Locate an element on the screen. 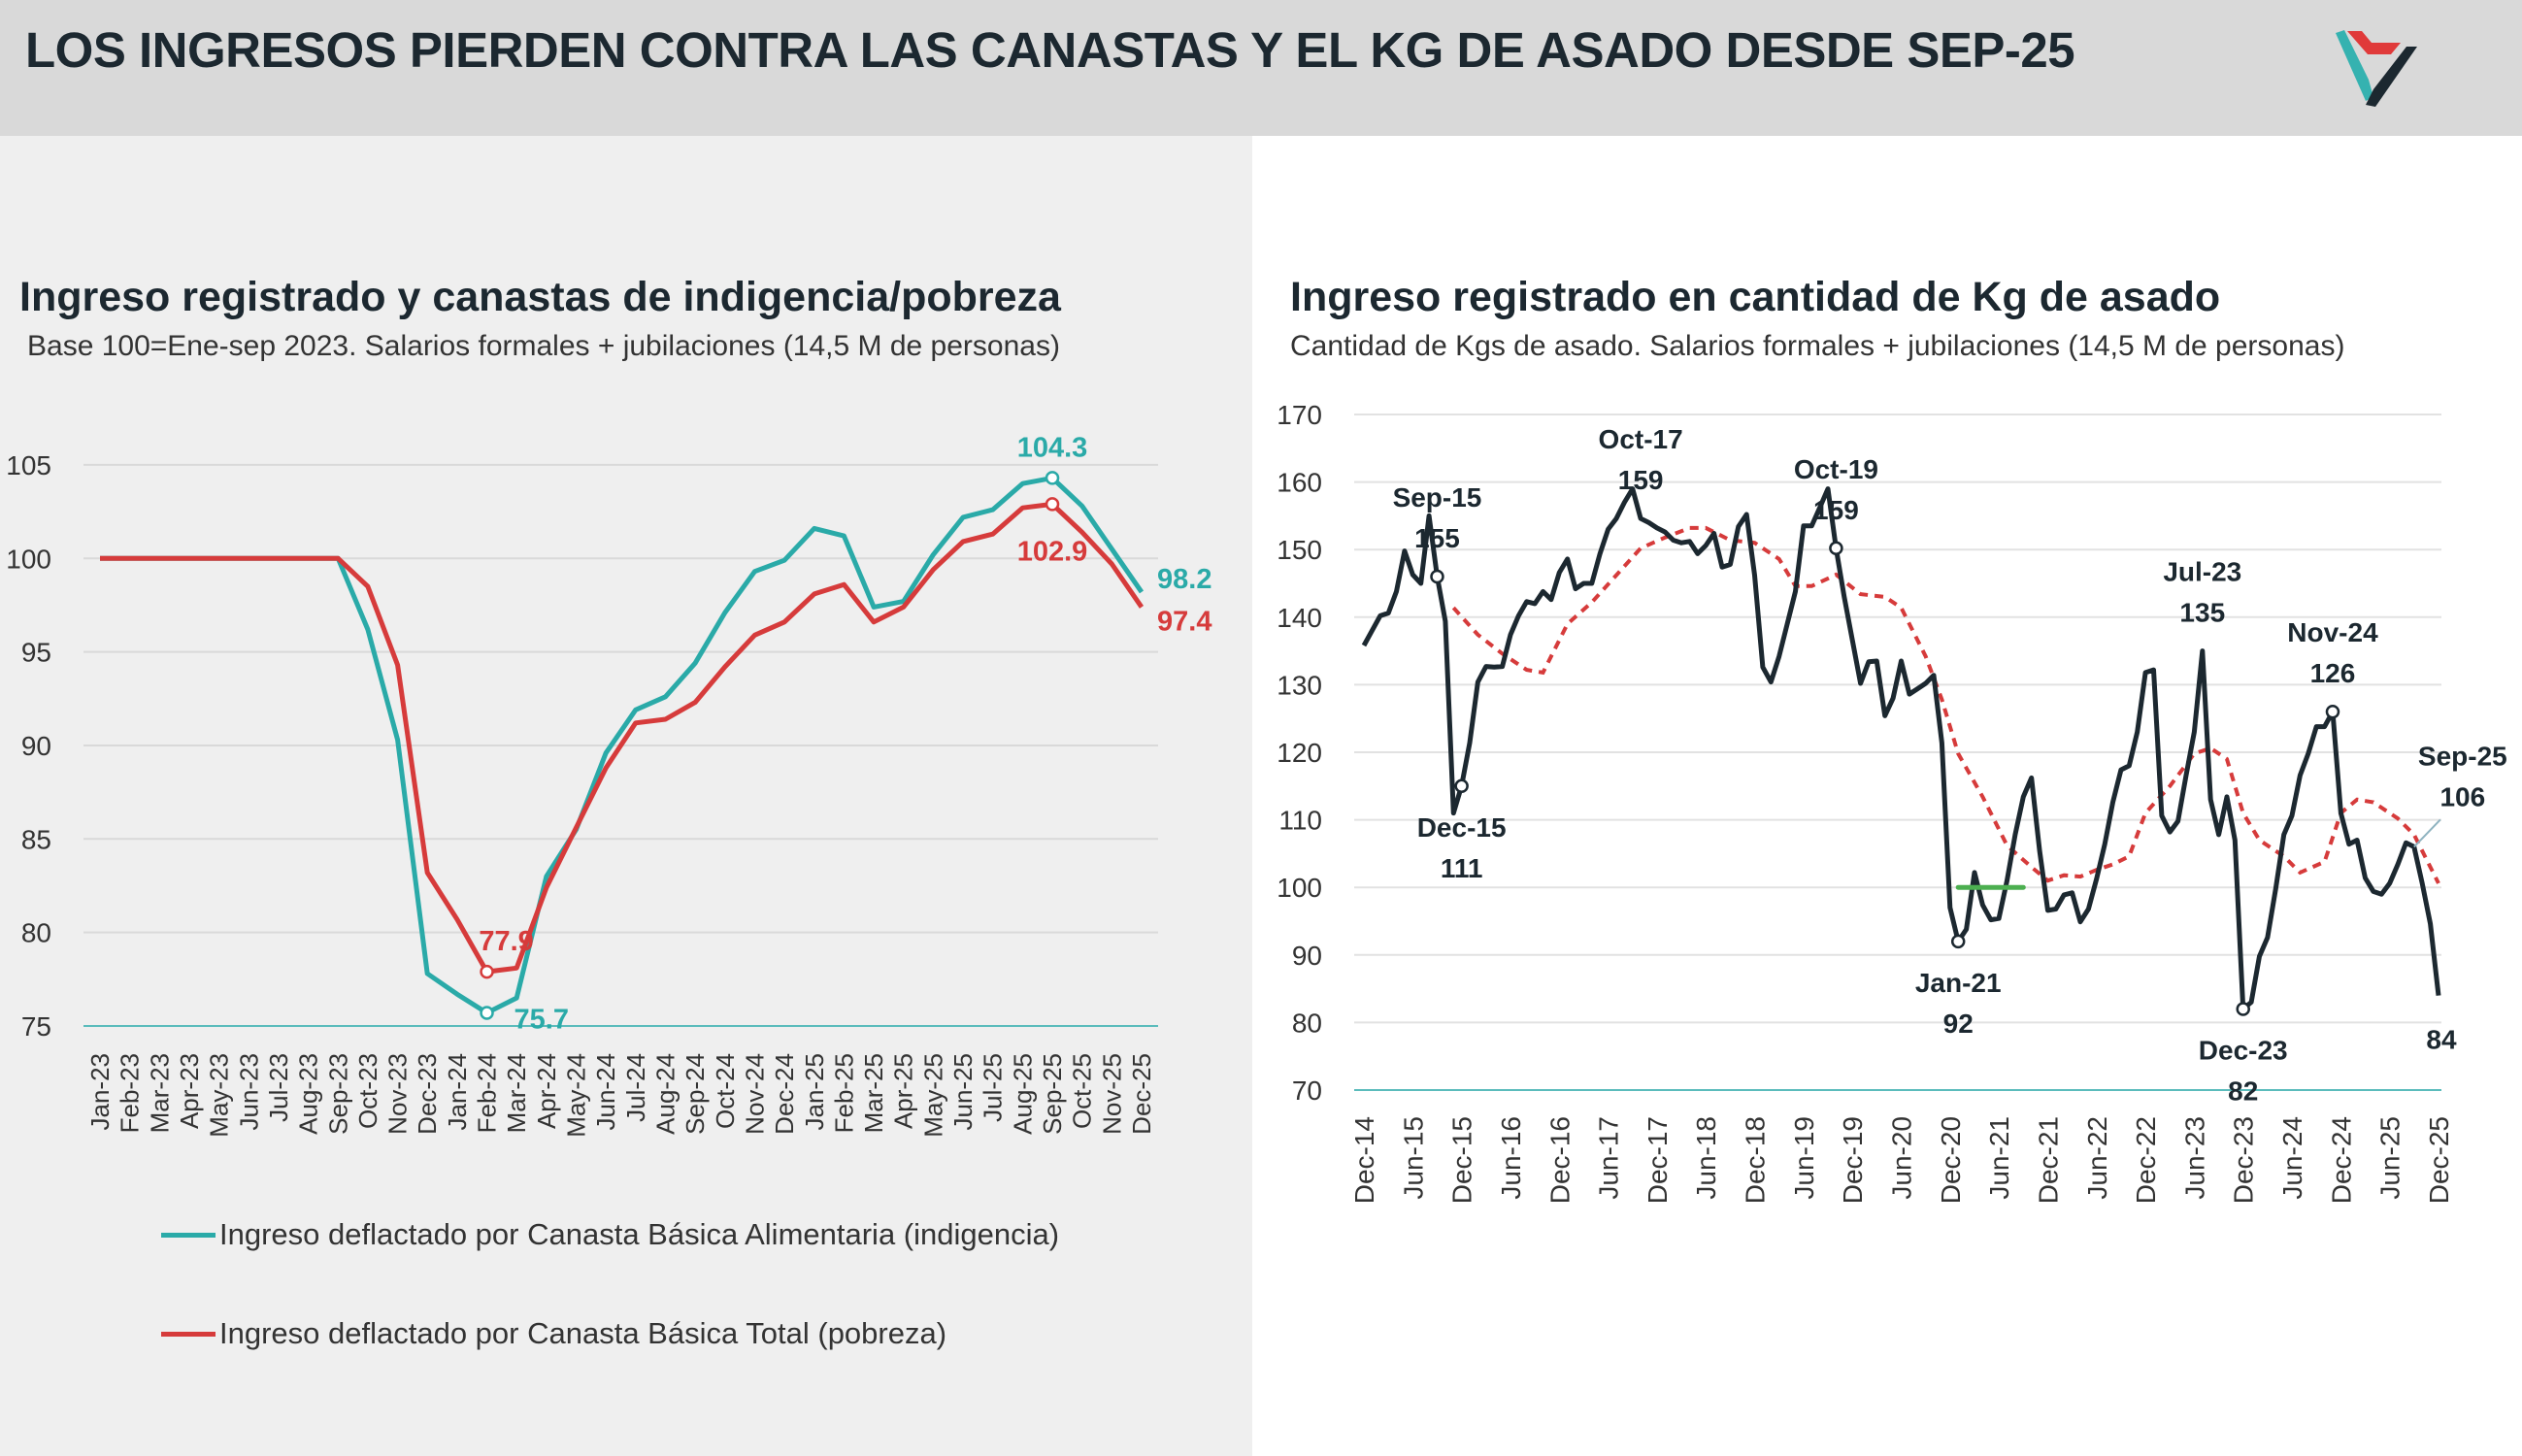 Image resolution: width=2522 pixels, height=1456 pixels. x-tick-label: Oct-23 is located at coordinates (367, 1091).